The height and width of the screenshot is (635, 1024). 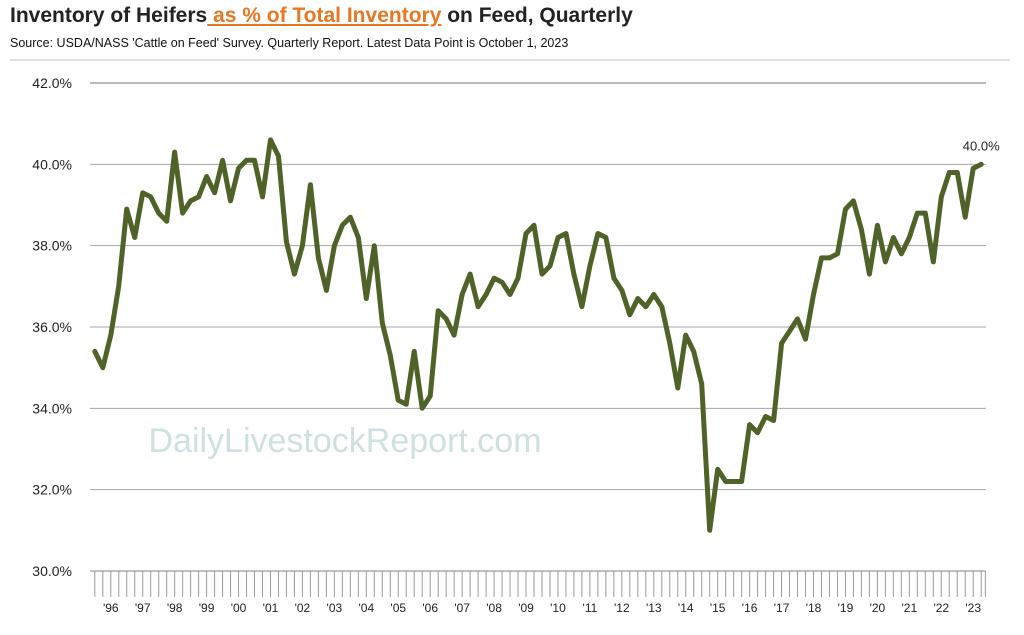 I want to click on annotations: 40.0%, so click(x=981, y=145).